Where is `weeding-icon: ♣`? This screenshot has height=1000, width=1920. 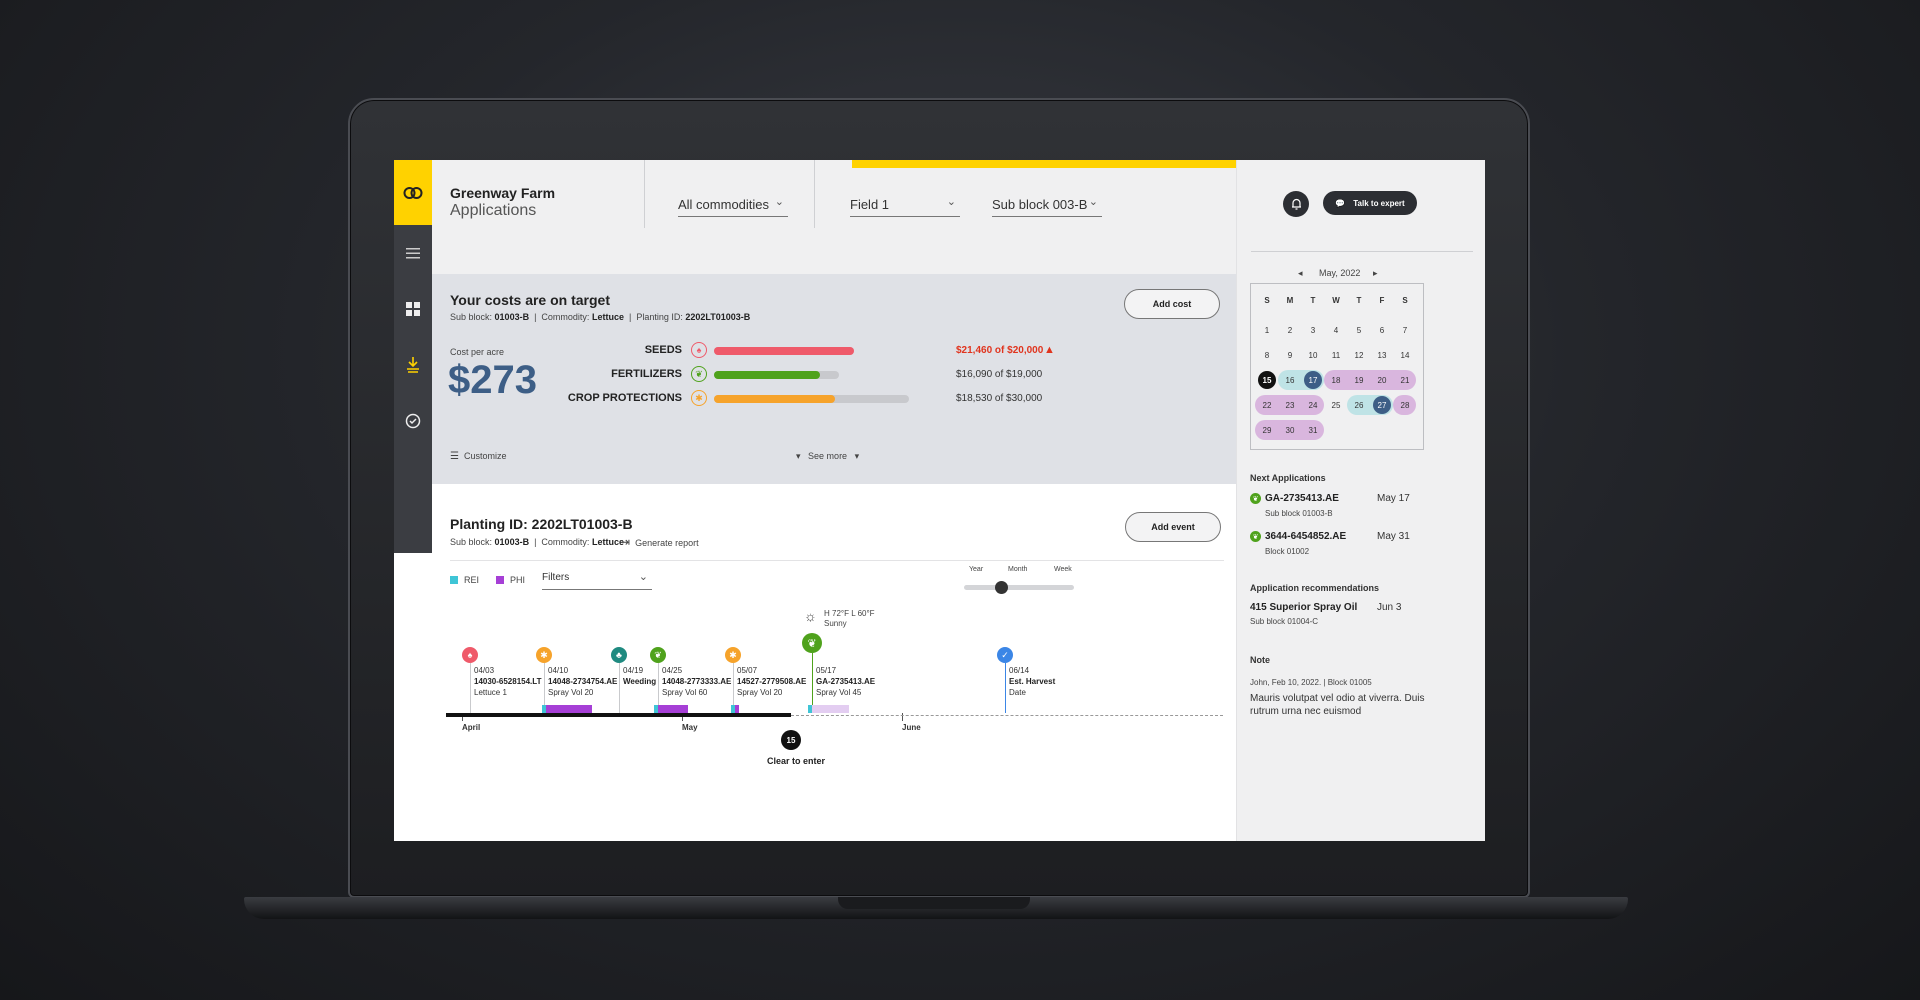
weeding-icon: ♣ is located at coordinates (619, 655).